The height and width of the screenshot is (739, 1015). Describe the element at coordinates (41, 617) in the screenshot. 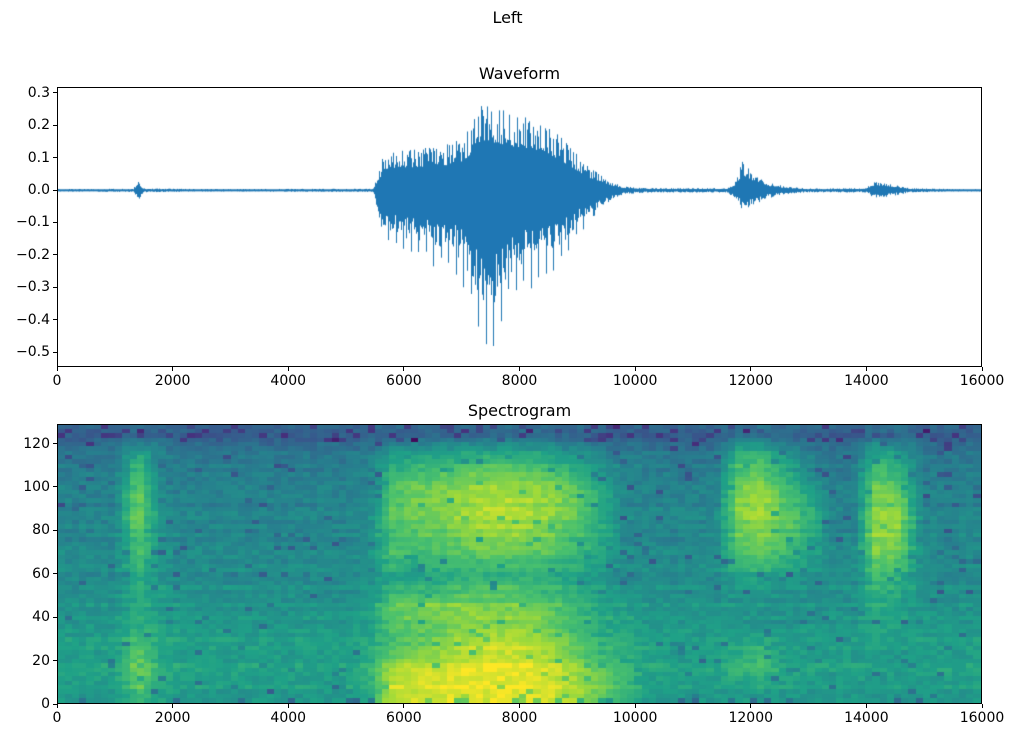

I see `y-tick-label: 40` at that location.